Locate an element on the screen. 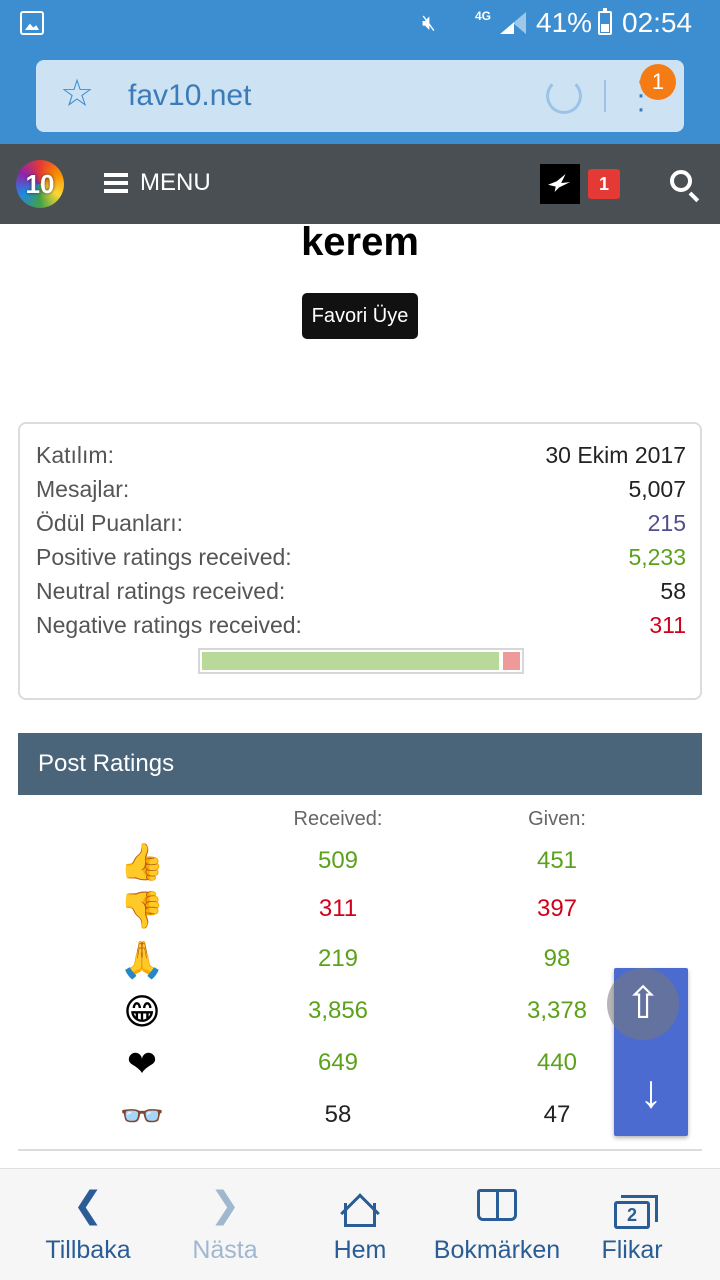 This screenshot has width=720, height=1280. home-icon is located at coordinates (360, 1208).